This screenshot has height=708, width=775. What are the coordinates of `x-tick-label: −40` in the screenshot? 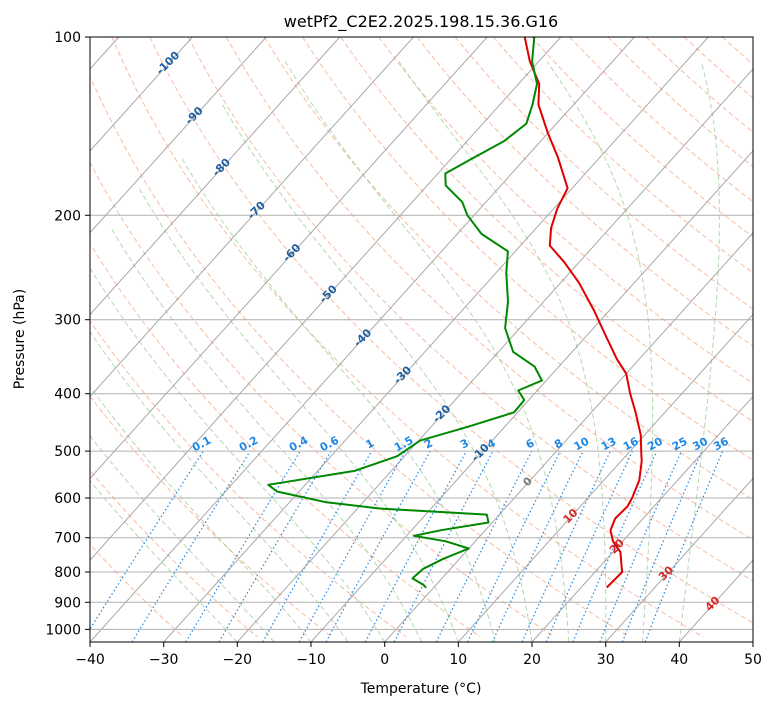 It's located at (90, 660).